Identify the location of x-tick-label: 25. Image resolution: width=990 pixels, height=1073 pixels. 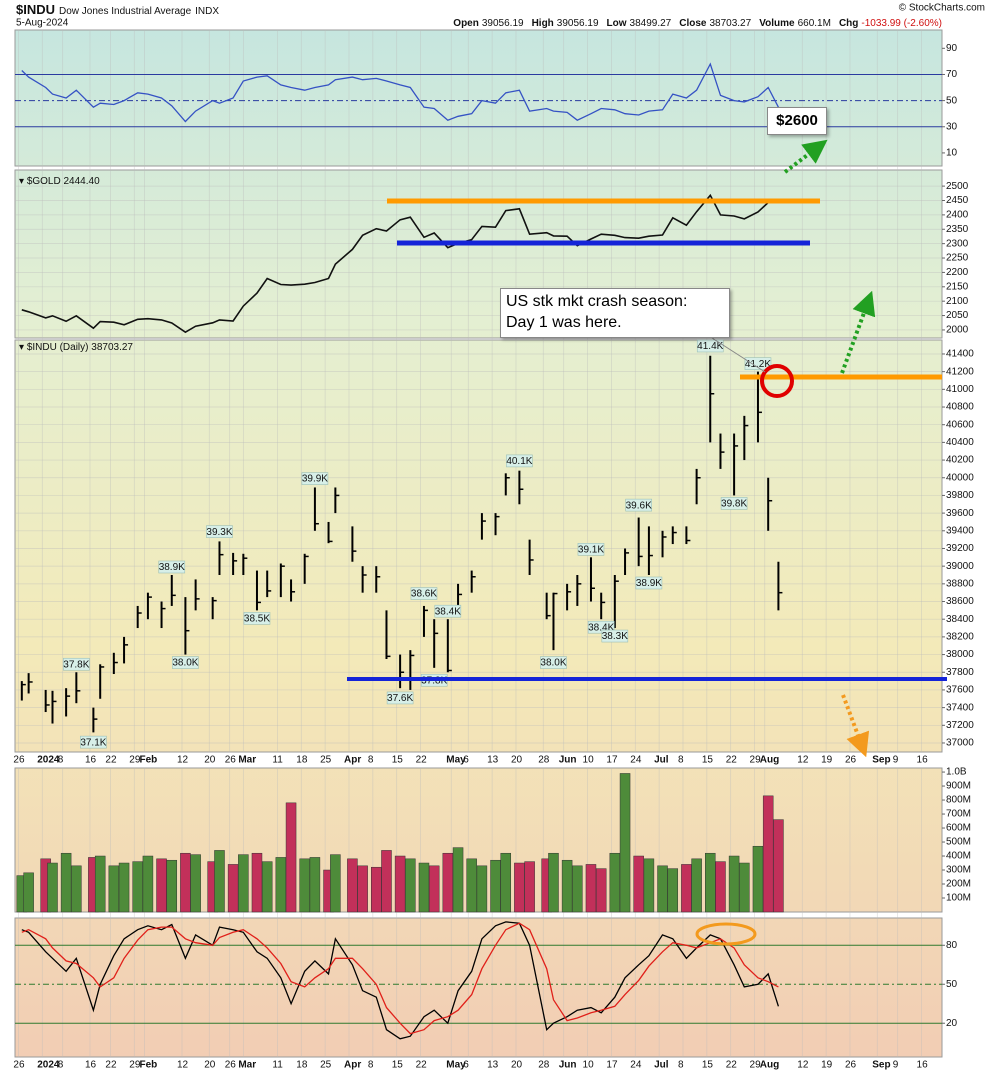
(326, 1065).